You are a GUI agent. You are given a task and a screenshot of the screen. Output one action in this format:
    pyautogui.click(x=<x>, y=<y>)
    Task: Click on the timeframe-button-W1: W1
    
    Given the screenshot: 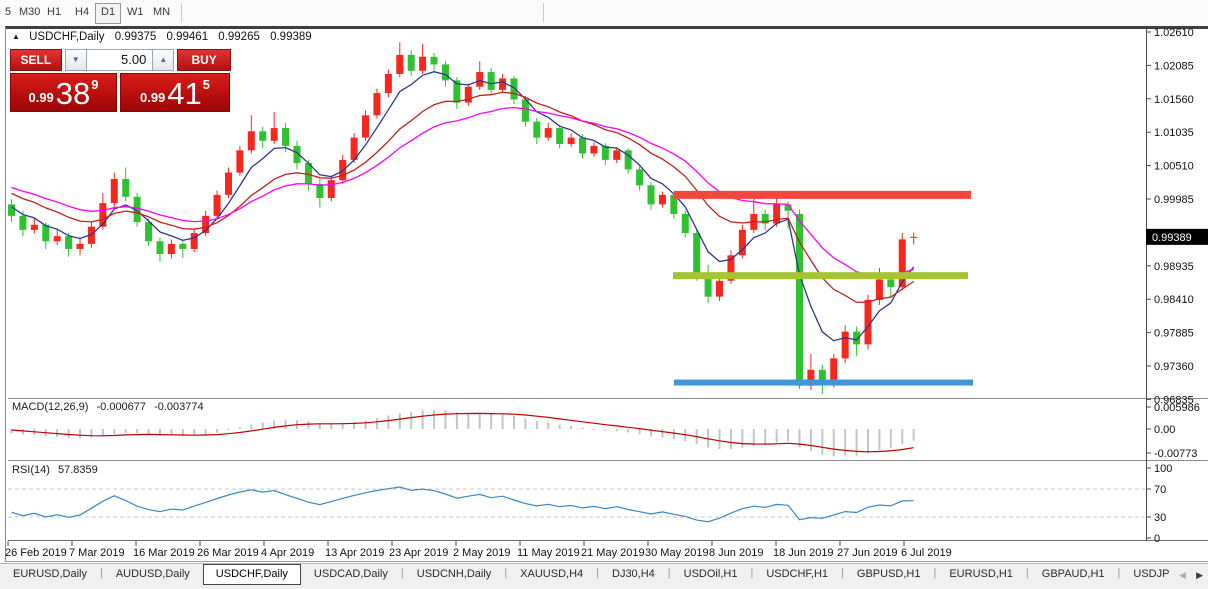 What is the action you would take?
    pyautogui.click(x=135, y=12)
    